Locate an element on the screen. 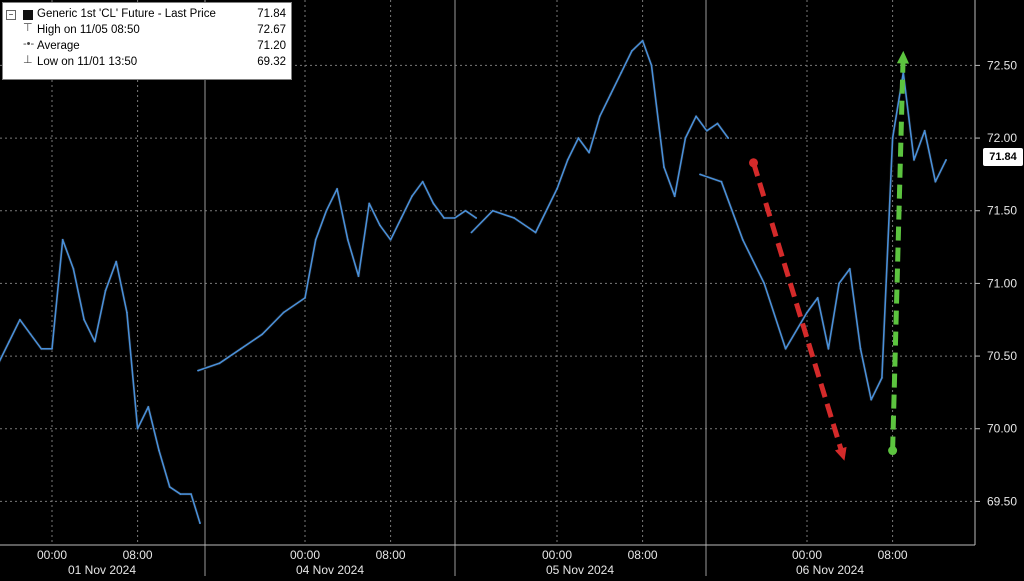 The height and width of the screenshot is (581, 1024). y-tick-label: 70.50 is located at coordinates (1002, 356).